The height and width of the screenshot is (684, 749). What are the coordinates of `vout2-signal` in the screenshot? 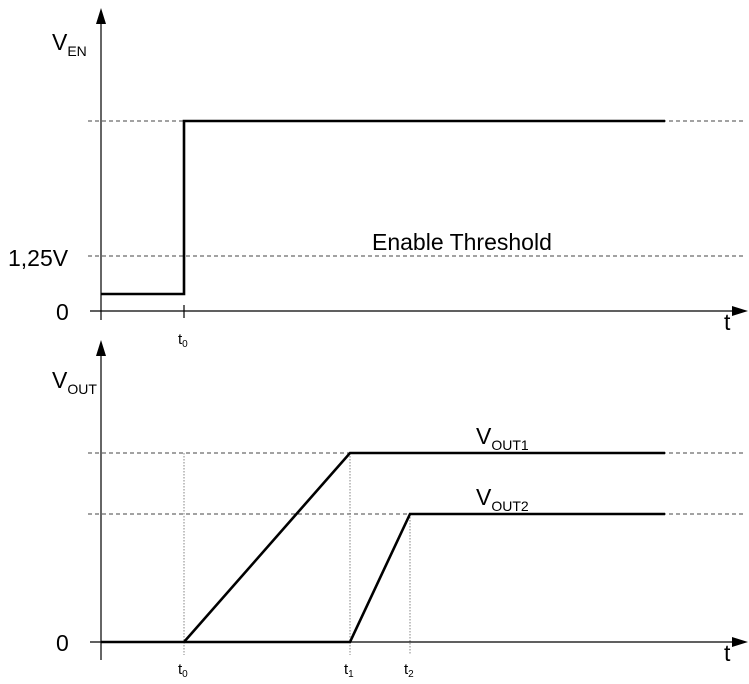 It's located at (424, 578).